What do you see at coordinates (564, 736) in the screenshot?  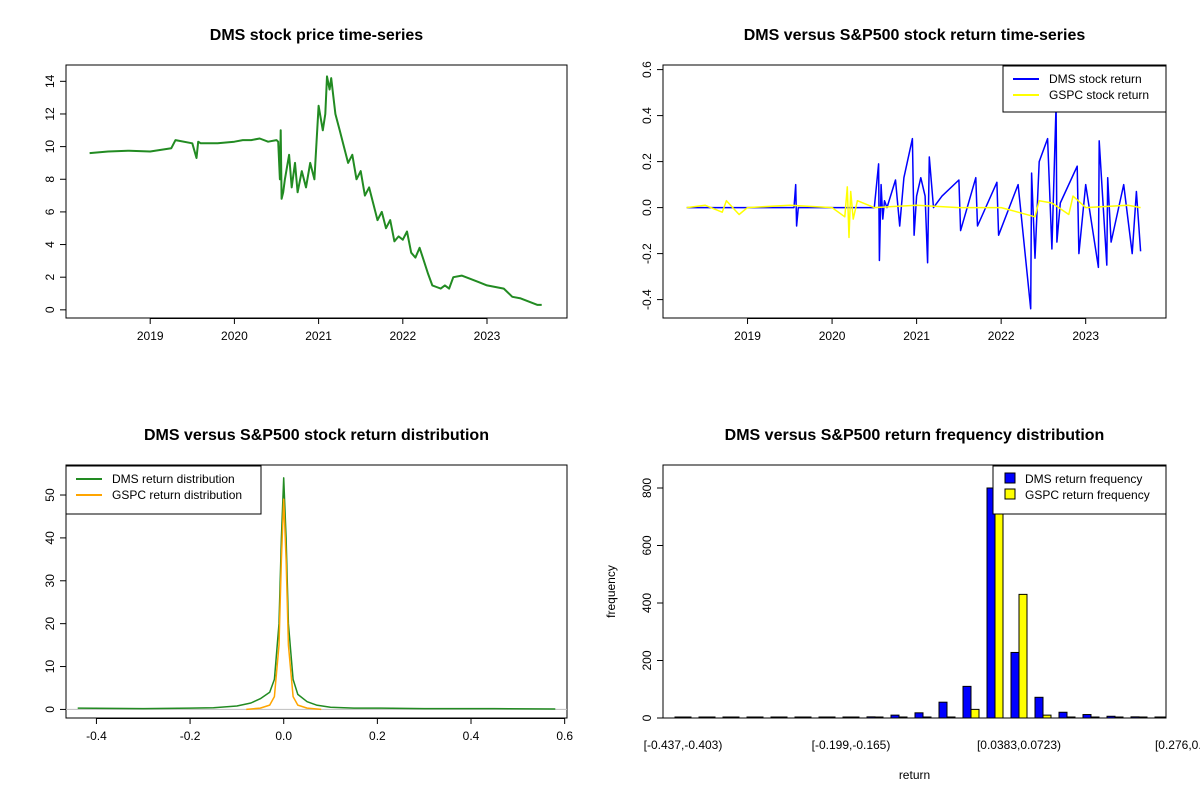 I see `x-tick-label: 0.6` at bounding box center [564, 736].